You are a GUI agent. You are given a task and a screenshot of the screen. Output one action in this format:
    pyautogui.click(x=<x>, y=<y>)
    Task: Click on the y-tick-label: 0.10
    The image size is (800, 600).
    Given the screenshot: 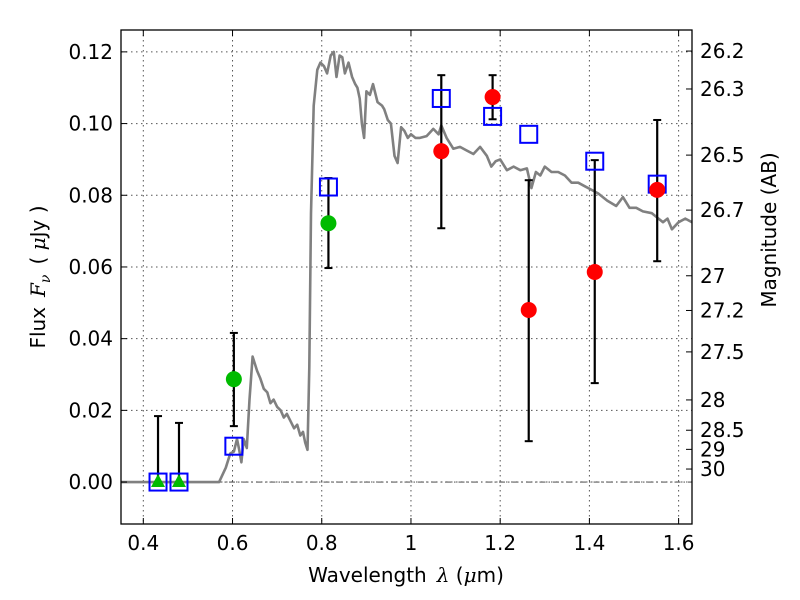 What is the action you would take?
    pyautogui.click(x=90, y=124)
    